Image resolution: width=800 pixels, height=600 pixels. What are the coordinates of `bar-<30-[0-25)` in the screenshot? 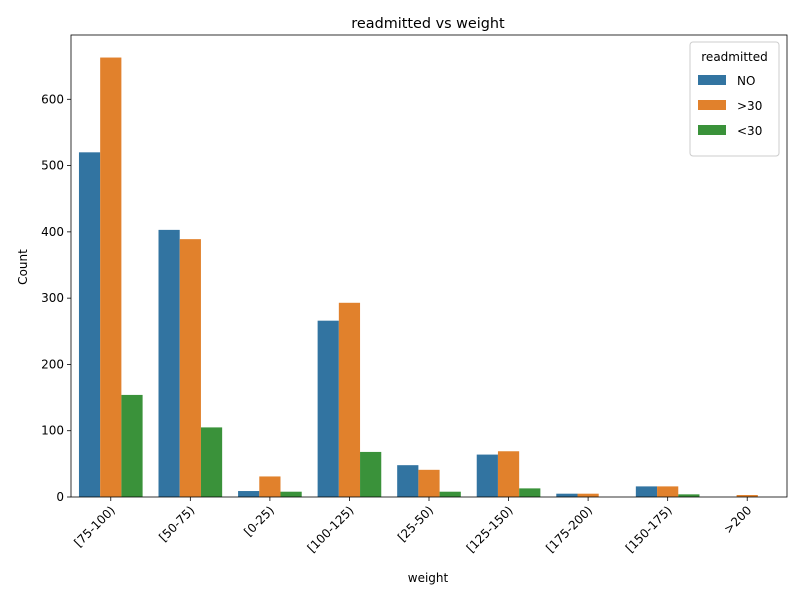 It's located at (291, 494).